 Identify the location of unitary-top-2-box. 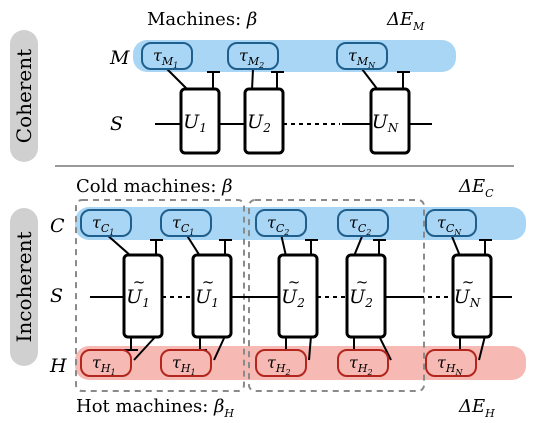
(390, 121).